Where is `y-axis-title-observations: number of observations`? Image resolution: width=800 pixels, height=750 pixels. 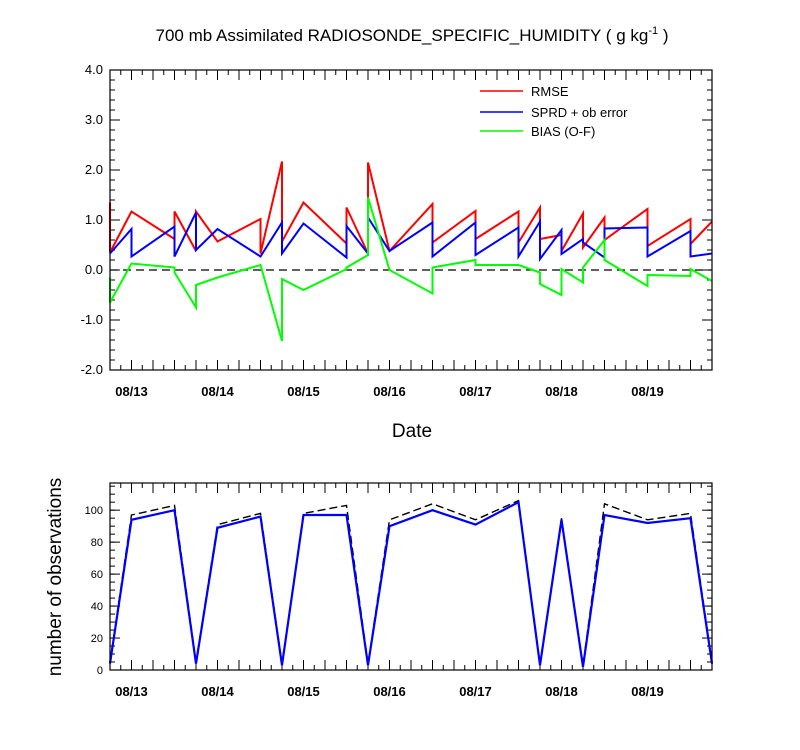
y-axis-title-observations: number of observations is located at coordinates (55, 577).